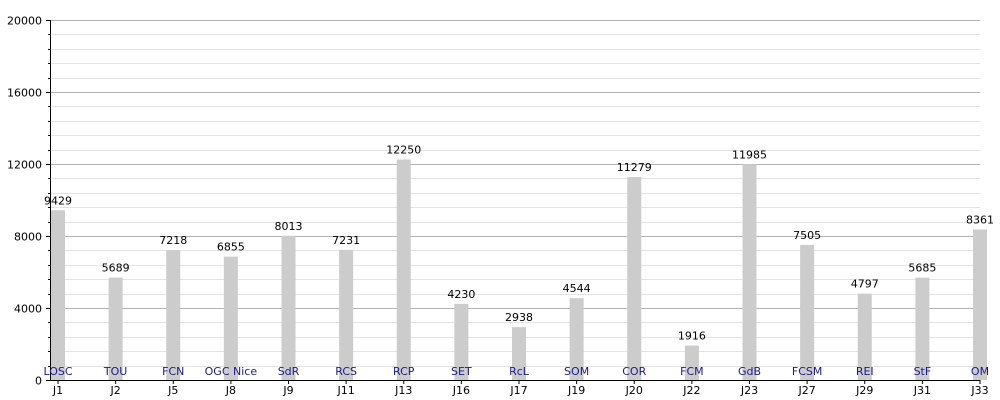 The width and height of the screenshot is (1000, 400). What do you see at coordinates (57, 371) in the screenshot?
I see `team-label: LOSC` at bounding box center [57, 371].